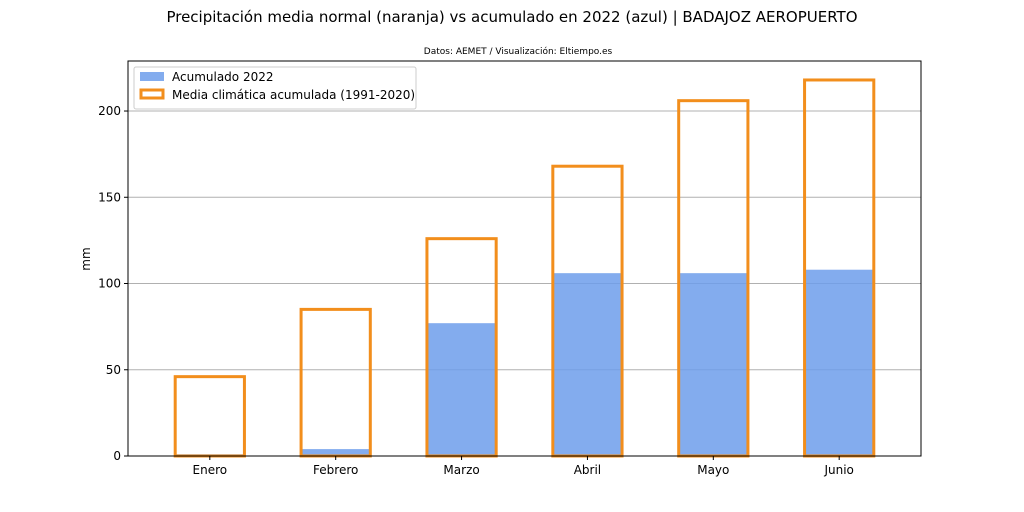 The image size is (1024, 512). Describe the element at coordinates (86, 258) in the screenshot. I see `y-axis-label: mm` at that location.